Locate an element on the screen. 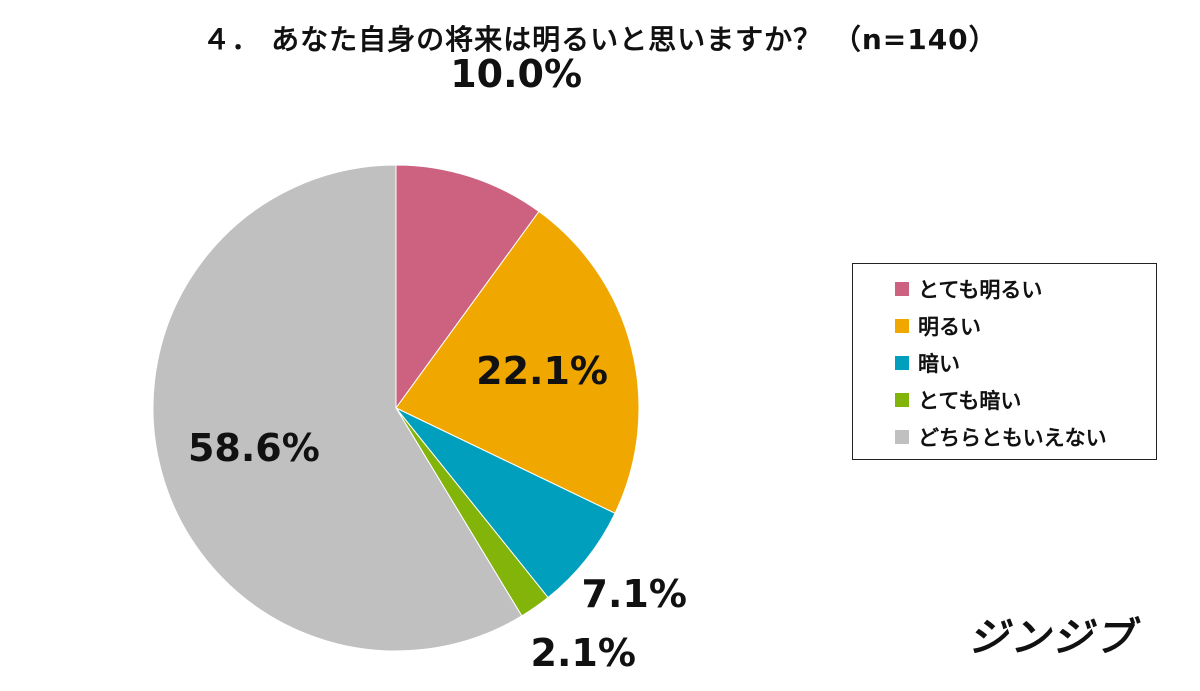  legend-item-dark: 暗い is located at coordinates (1004, 362).